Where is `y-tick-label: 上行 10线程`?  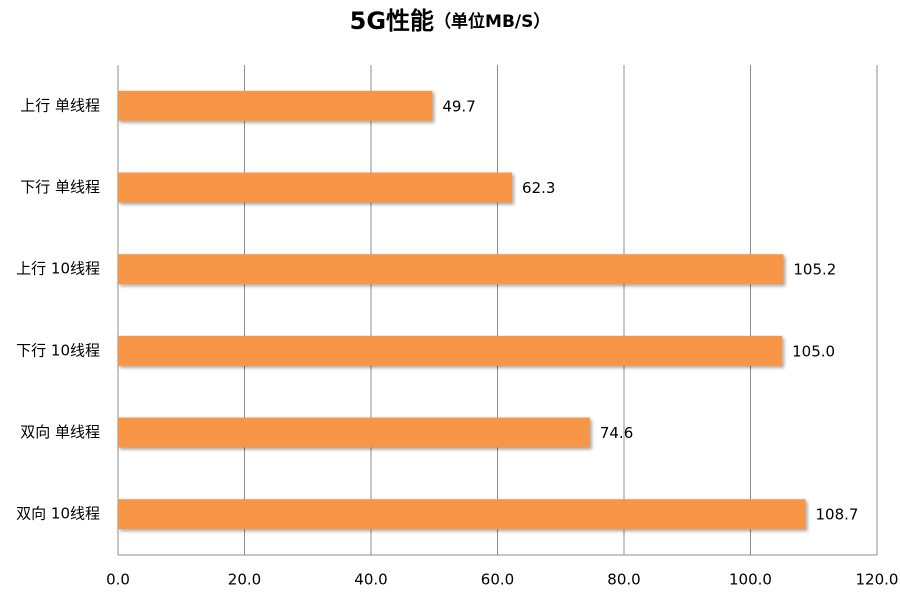 y-tick-label: 上行 10线程 is located at coordinates (58, 269).